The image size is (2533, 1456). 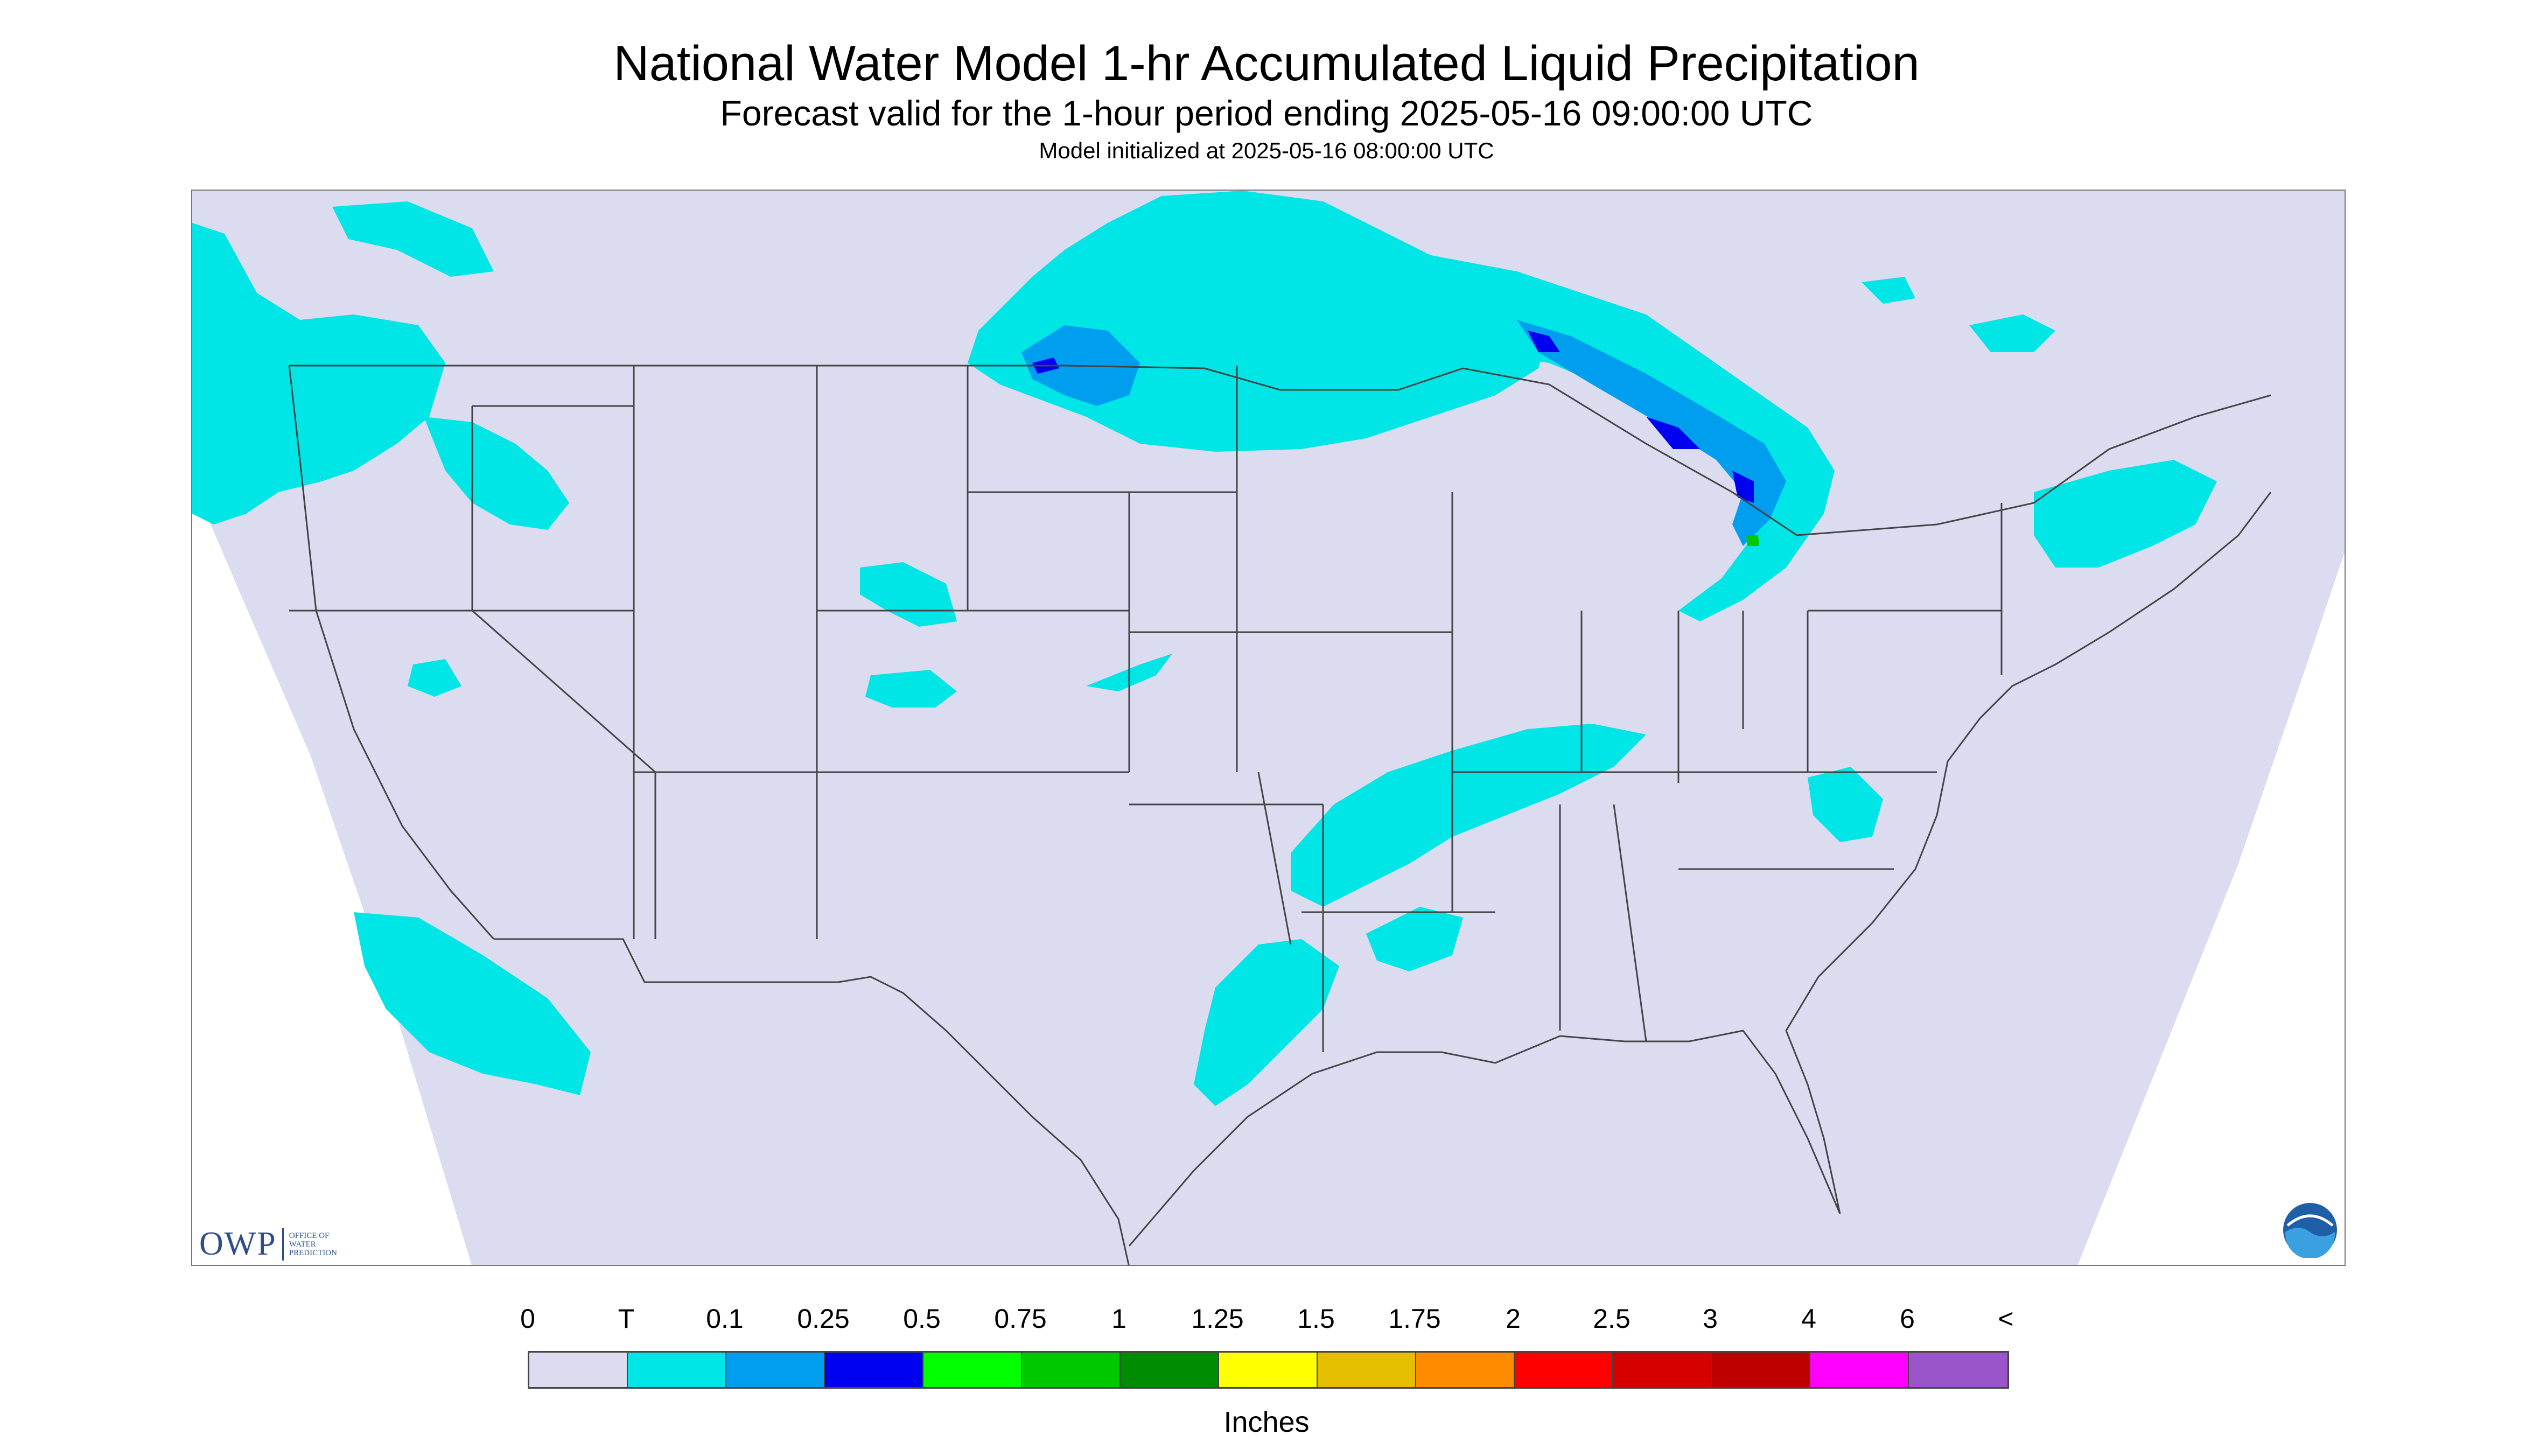 What do you see at coordinates (2029, 853) in the screenshot?
I see `east-coast` at bounding box center [2029, 853].